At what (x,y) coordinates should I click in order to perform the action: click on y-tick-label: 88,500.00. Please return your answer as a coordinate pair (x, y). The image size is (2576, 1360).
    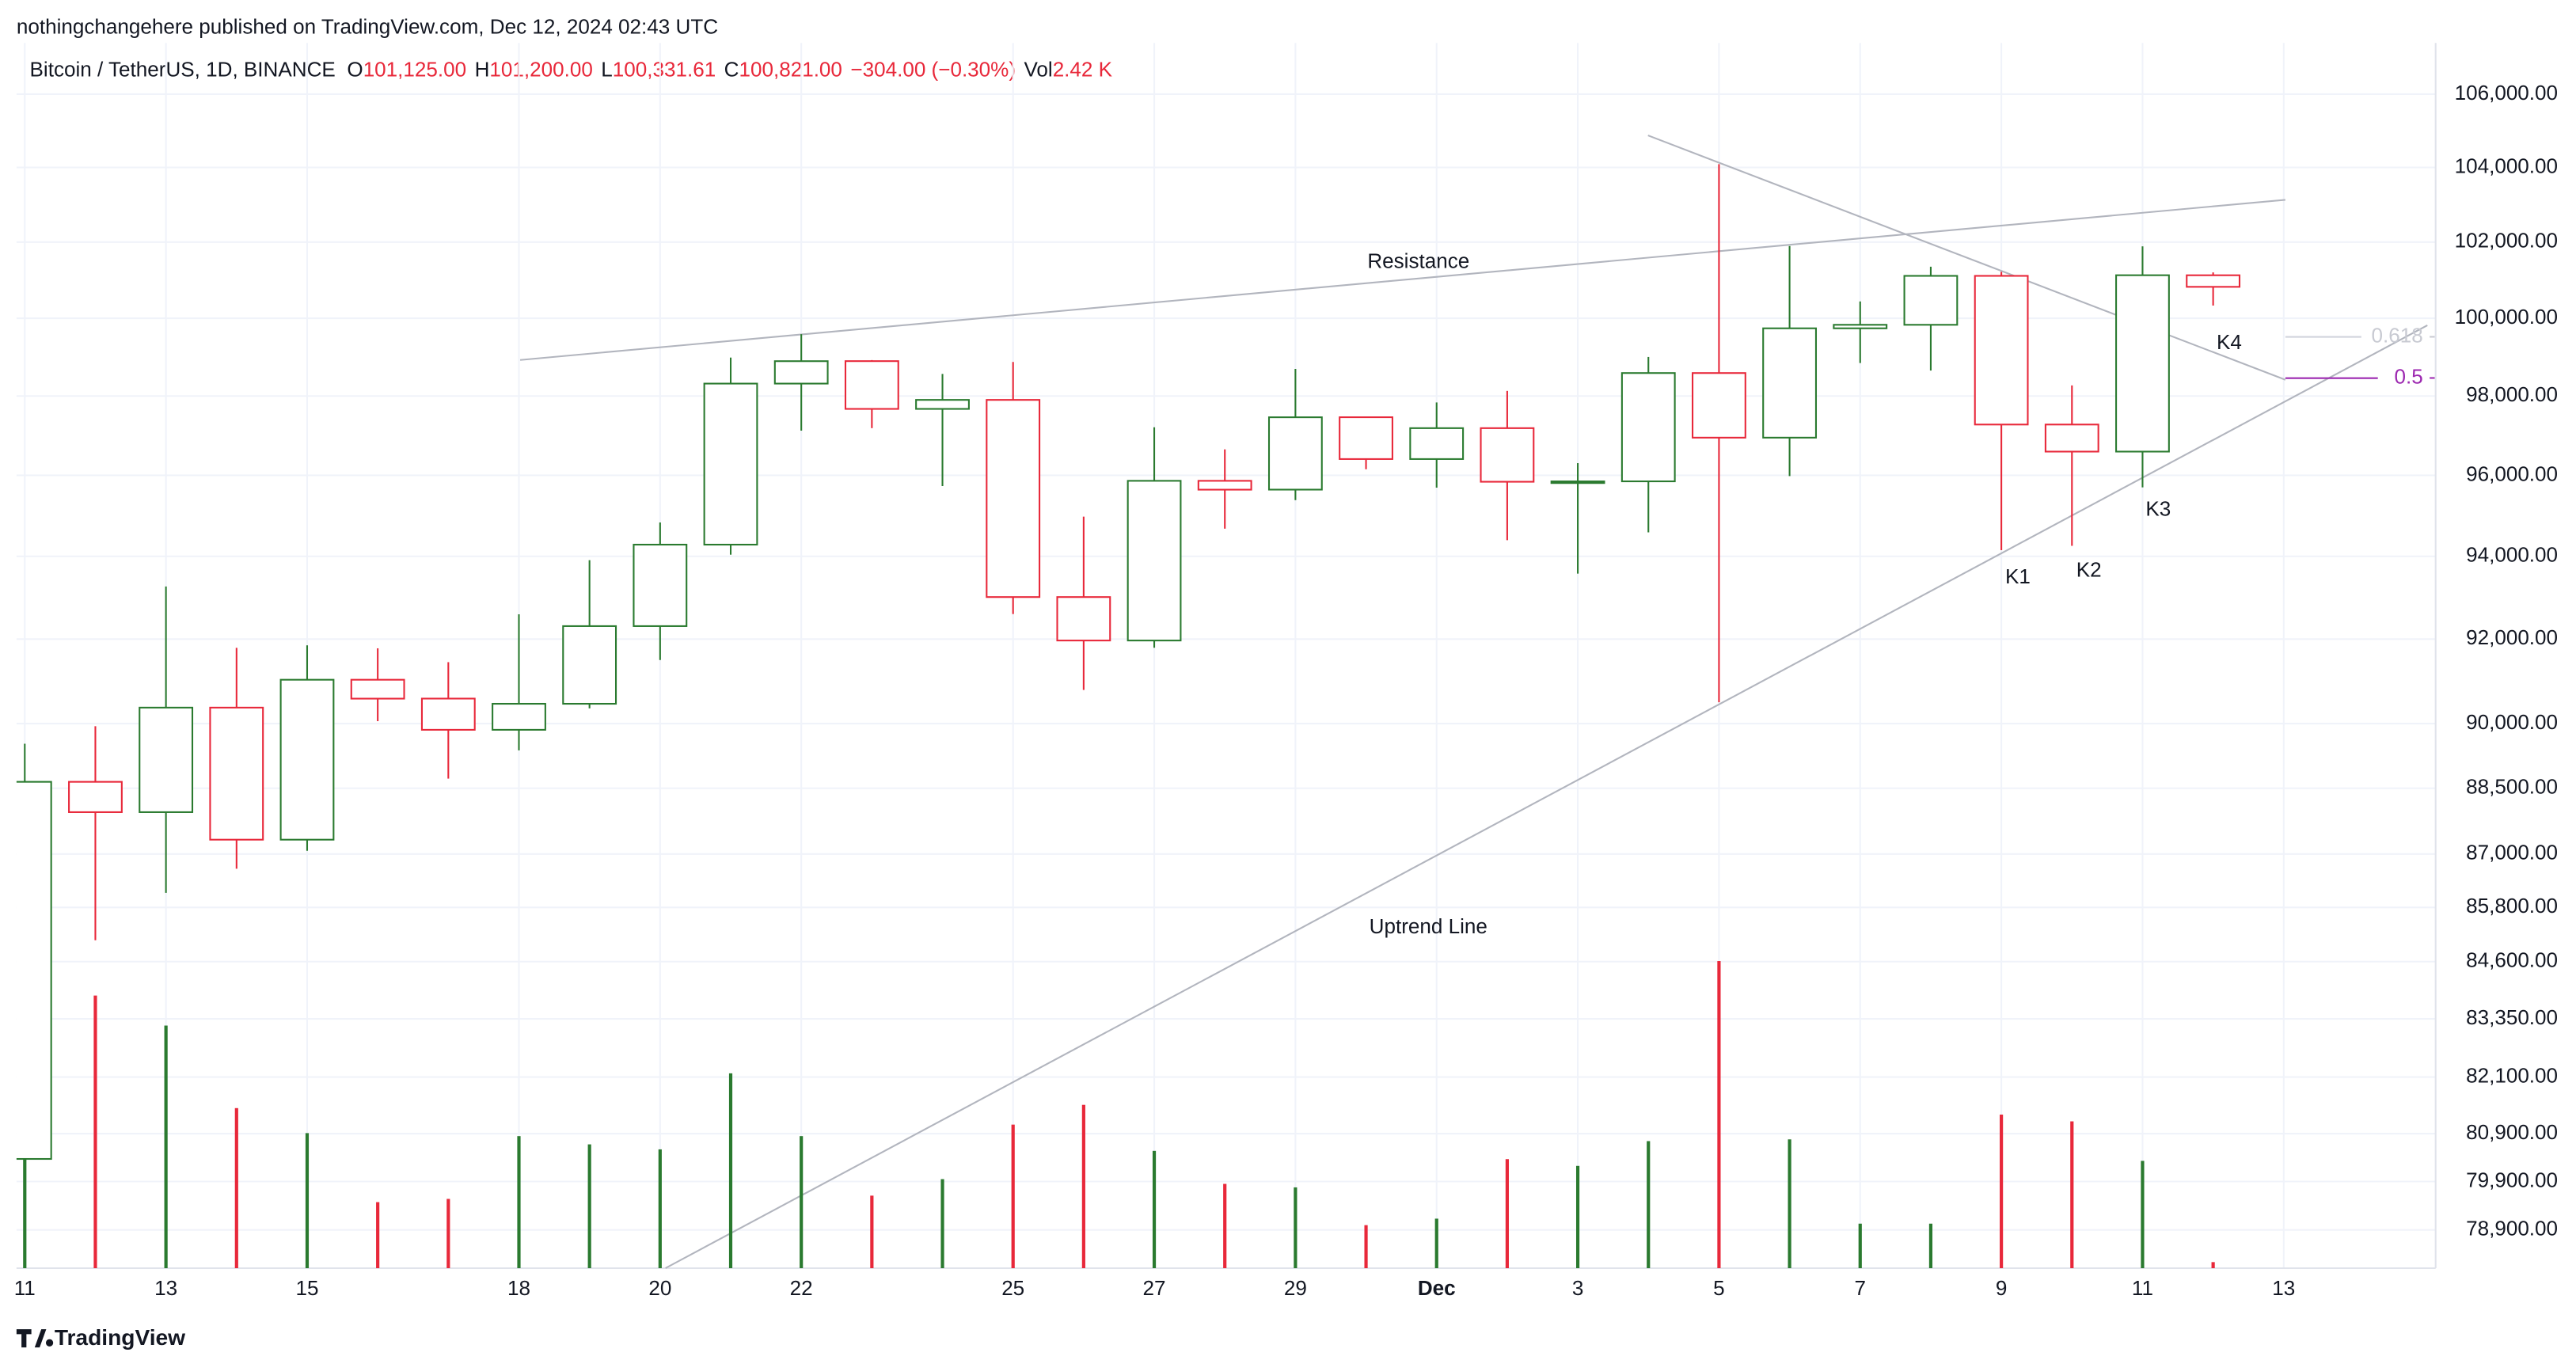
    Looking at the image, I should click on (2512, 787).